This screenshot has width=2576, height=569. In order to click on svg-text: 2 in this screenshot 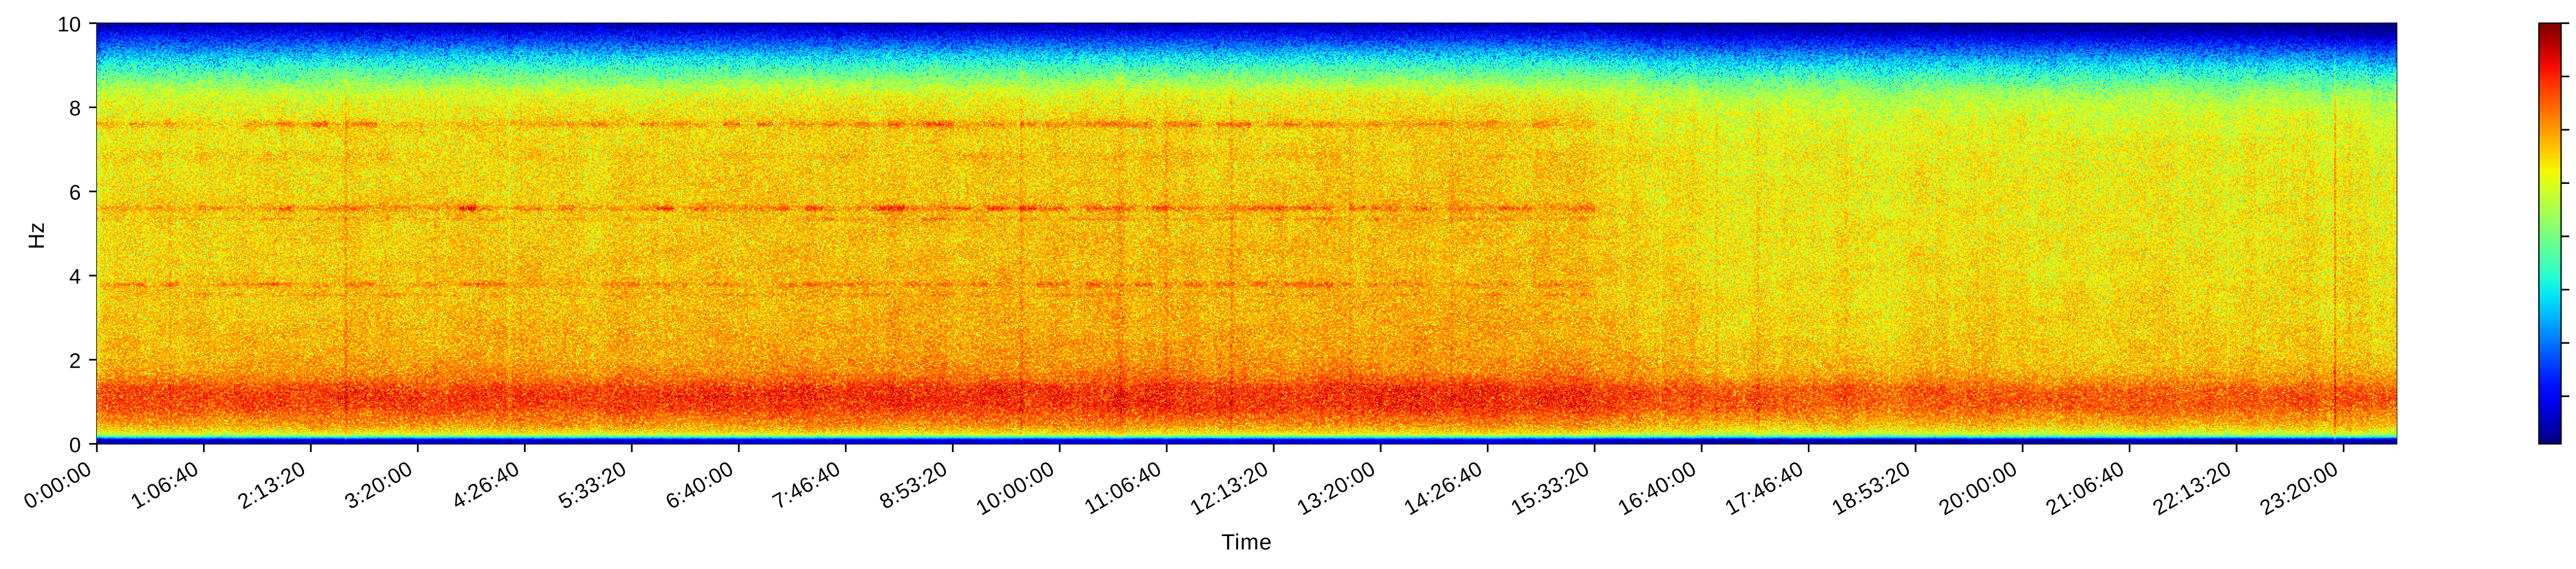, I will do `click(75, 360)`.